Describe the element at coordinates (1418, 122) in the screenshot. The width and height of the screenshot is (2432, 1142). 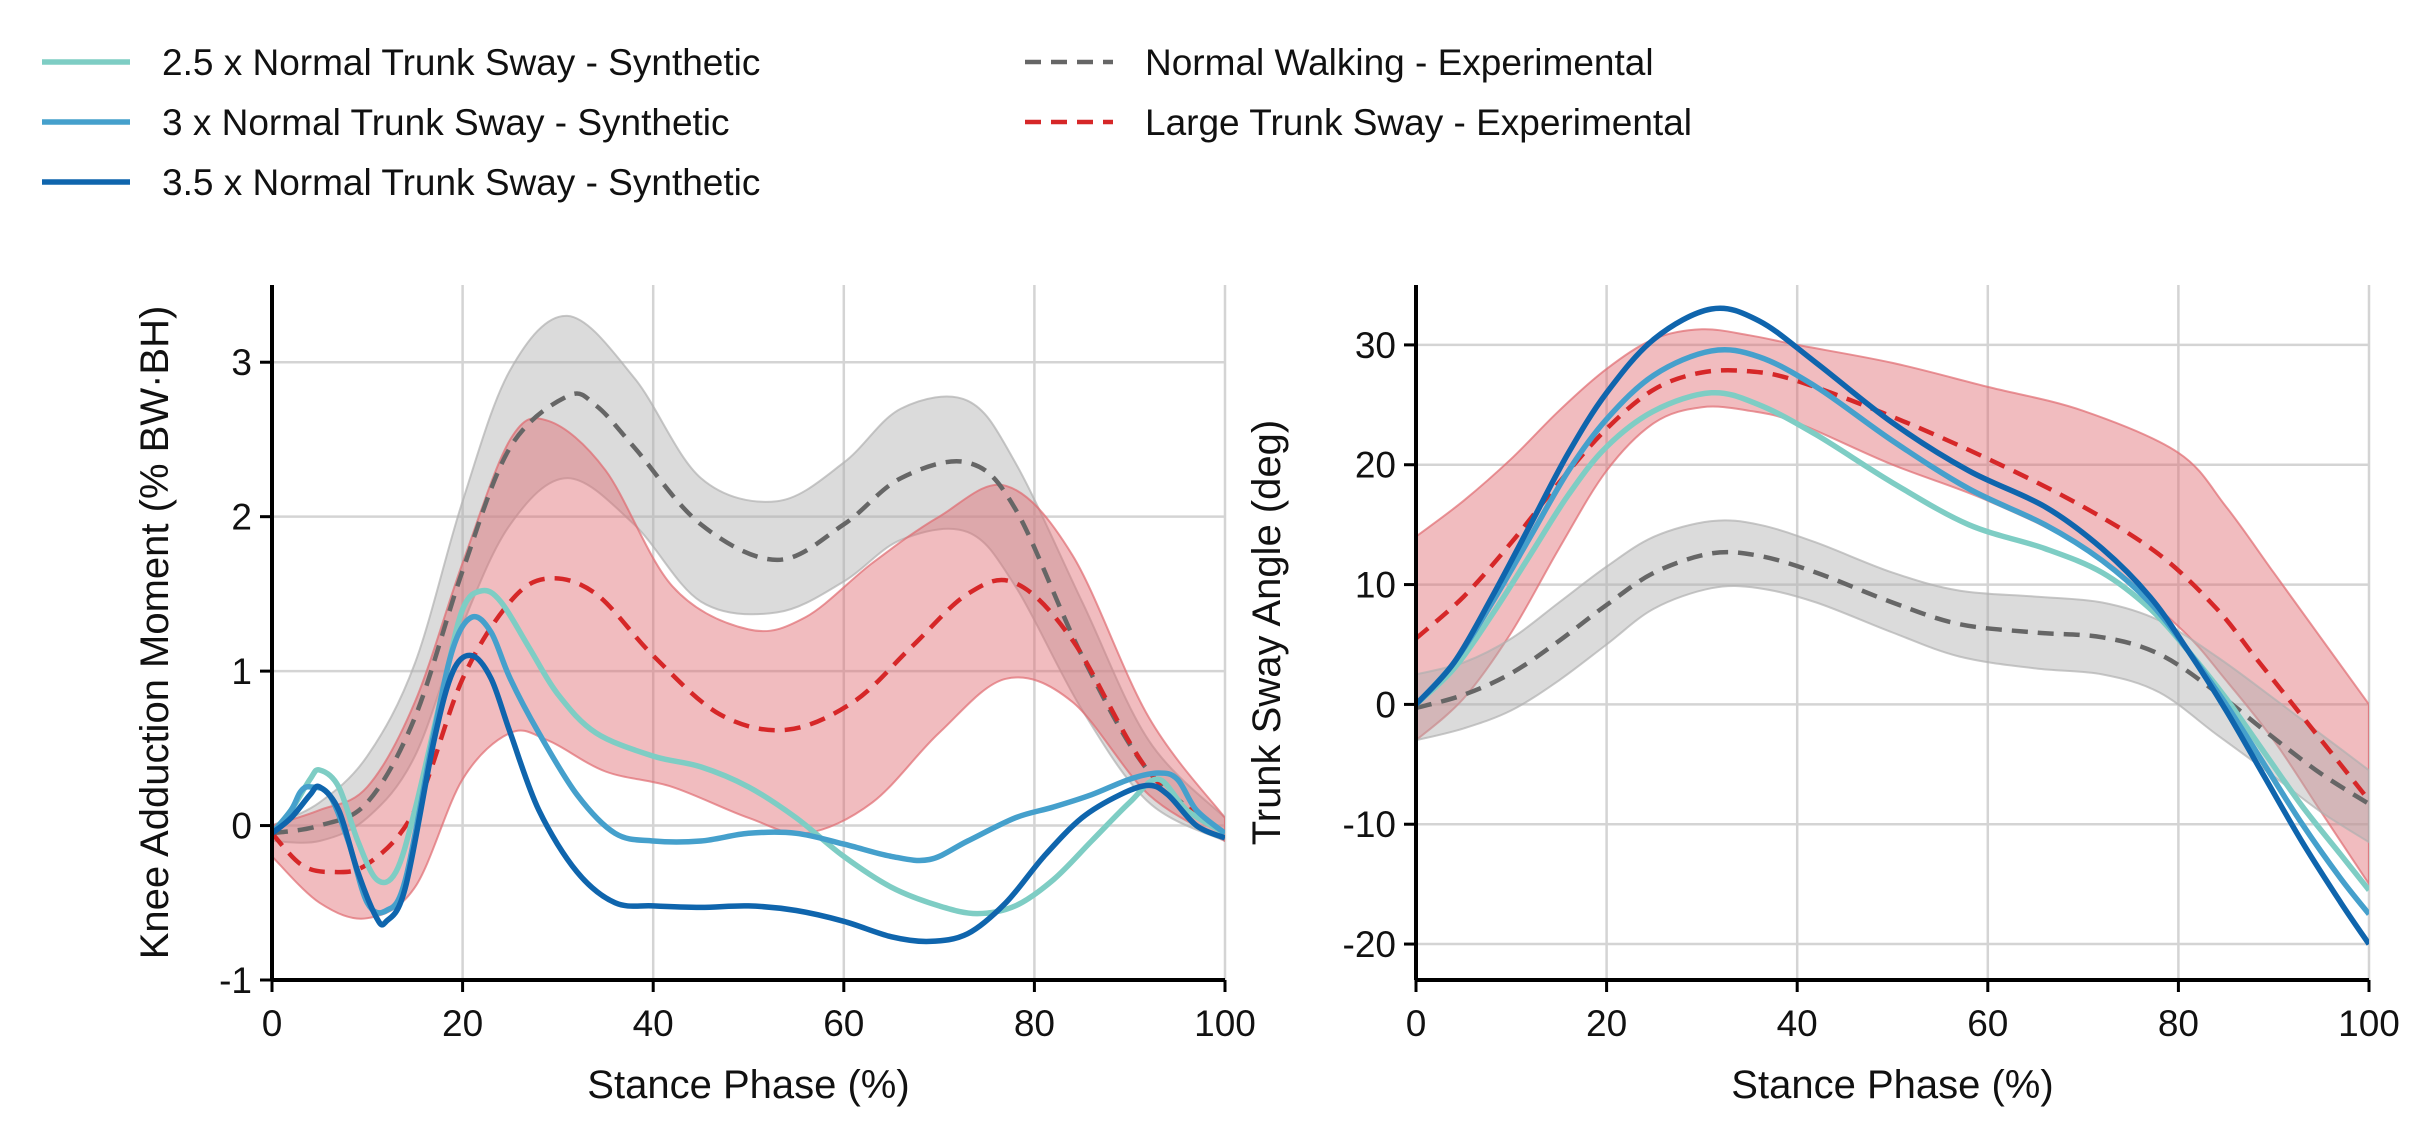
I see `legend-label: Large Trunk Sway - Experimental` at that location.